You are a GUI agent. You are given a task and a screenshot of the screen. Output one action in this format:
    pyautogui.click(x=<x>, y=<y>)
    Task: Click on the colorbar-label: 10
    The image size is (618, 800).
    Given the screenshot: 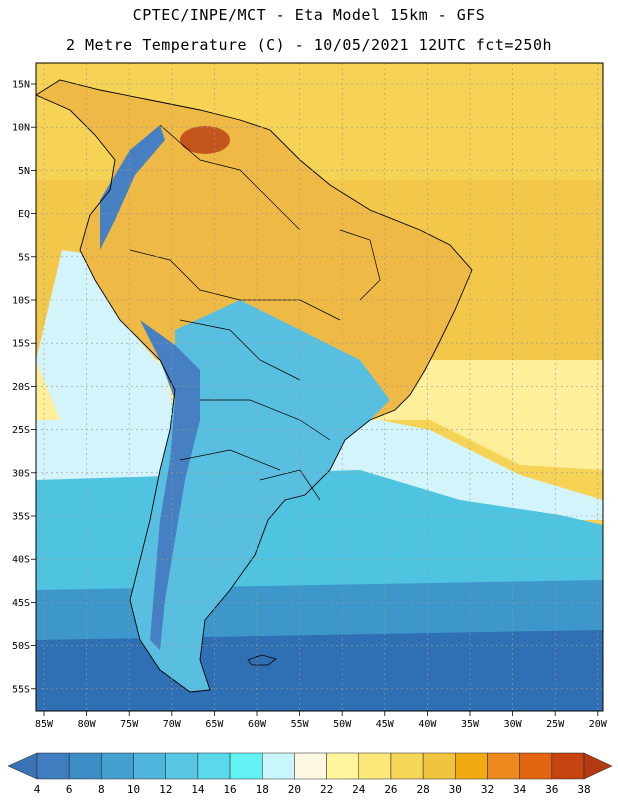 What is the action you would take?
    pyautogui.click(x=133, y=789)
    